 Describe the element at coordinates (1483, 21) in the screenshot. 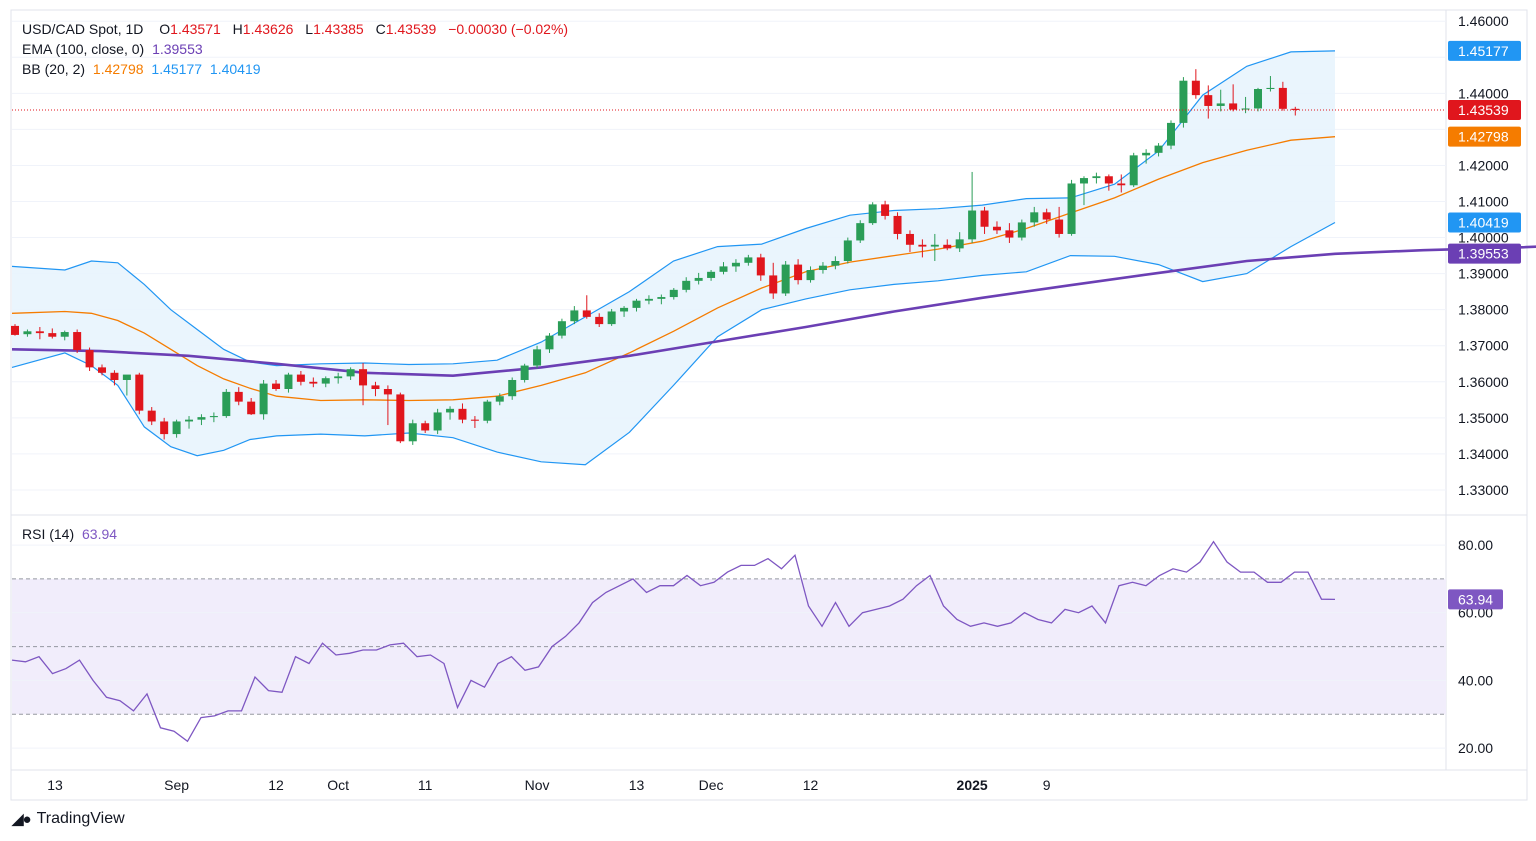

I see `price-tick-label: 1.46000` at that location.